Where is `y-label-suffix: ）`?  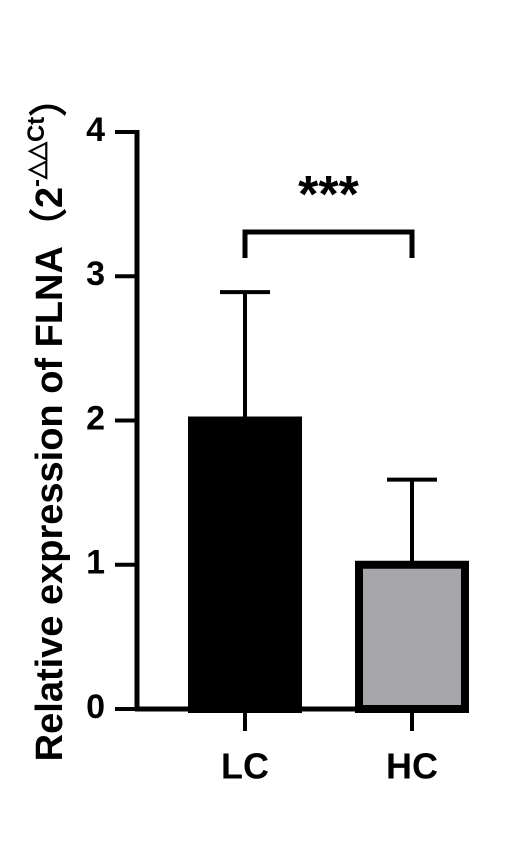 y-label-suffix: ） is located at coordinates (50, 98).